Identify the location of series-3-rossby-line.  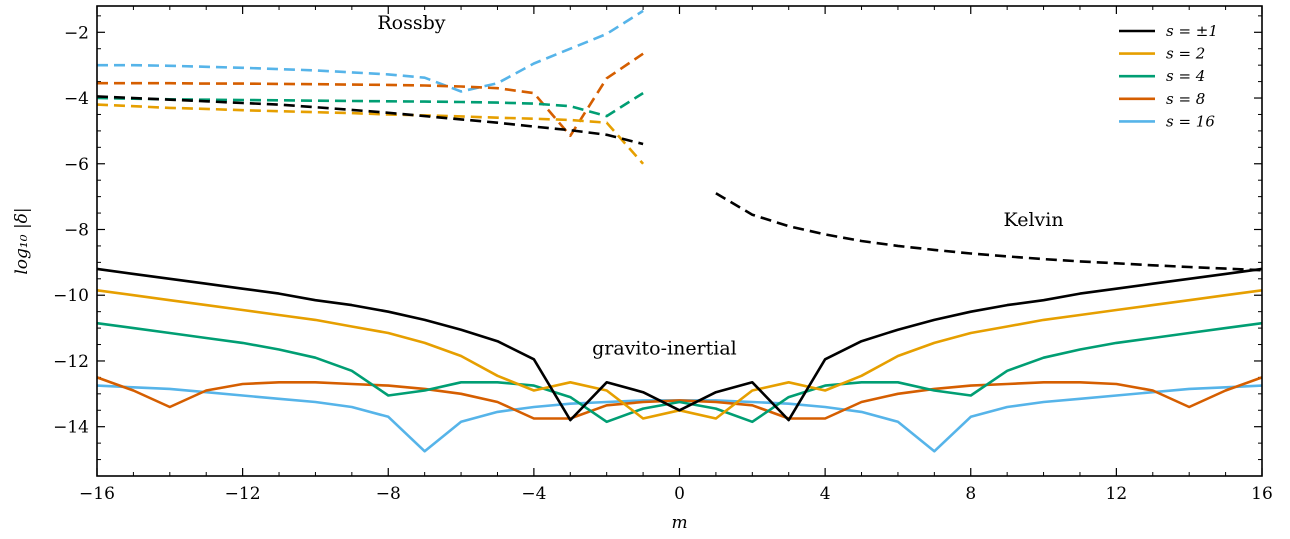
(370, 95).